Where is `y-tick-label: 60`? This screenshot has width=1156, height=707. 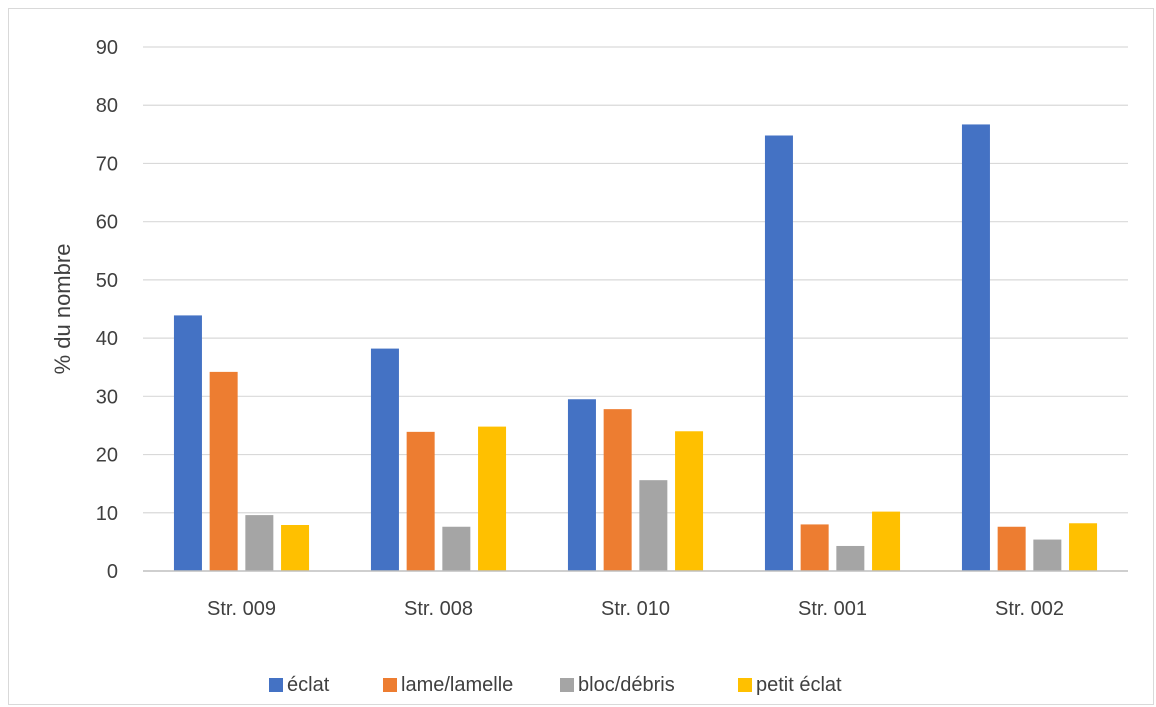 y-tick-label: 60 is located at coordinates (107, 223).